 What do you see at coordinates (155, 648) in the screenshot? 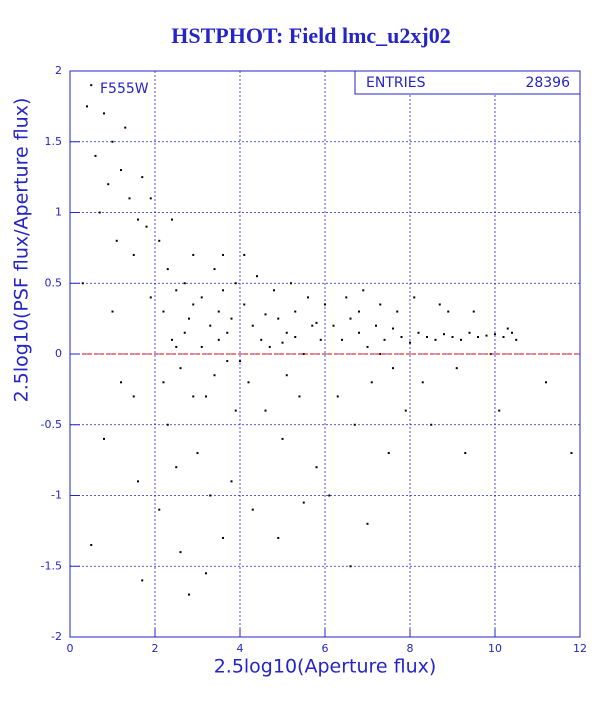
I see `x-tick-label: 2` at bounding box center [155, 648].